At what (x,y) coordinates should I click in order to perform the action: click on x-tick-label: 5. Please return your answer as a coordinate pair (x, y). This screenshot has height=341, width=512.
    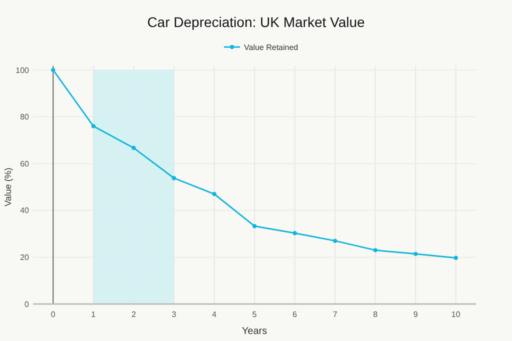
    Looking at the image, I should click on (255, 314).